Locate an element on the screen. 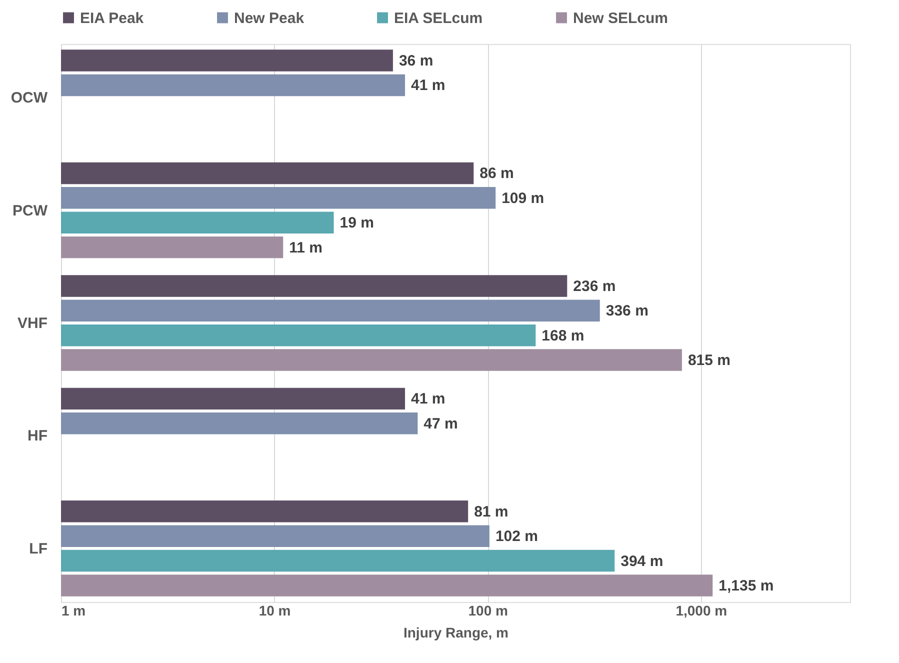 The height and width of the screenshot is (663, 899). data-label: 1,135 m is located at coordinates (746, 586).